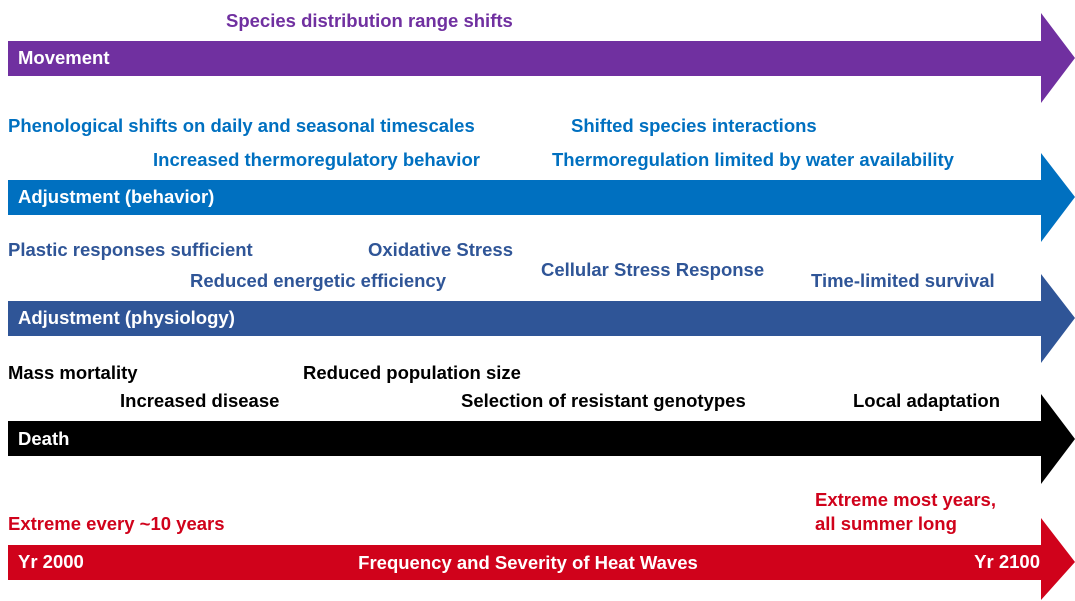 The image size is (1075, 601). I want to click on annotation: Selection of resistant genotypes, so click(603, 400).